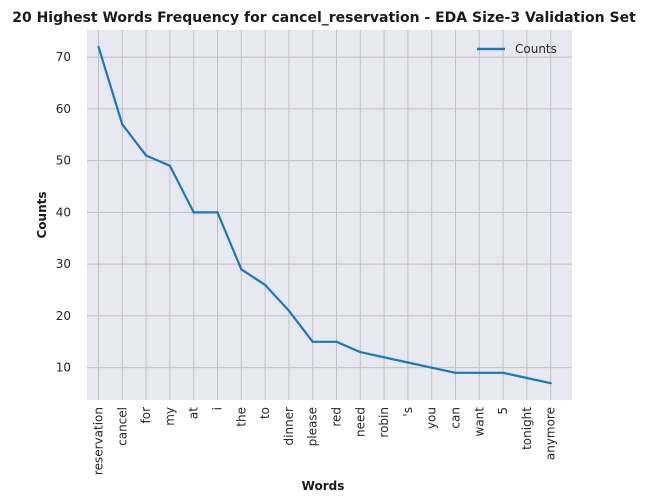  Describe the element at coordinates (503, 411) in the screenshot. I see `x-tick-label: 5` at that location.